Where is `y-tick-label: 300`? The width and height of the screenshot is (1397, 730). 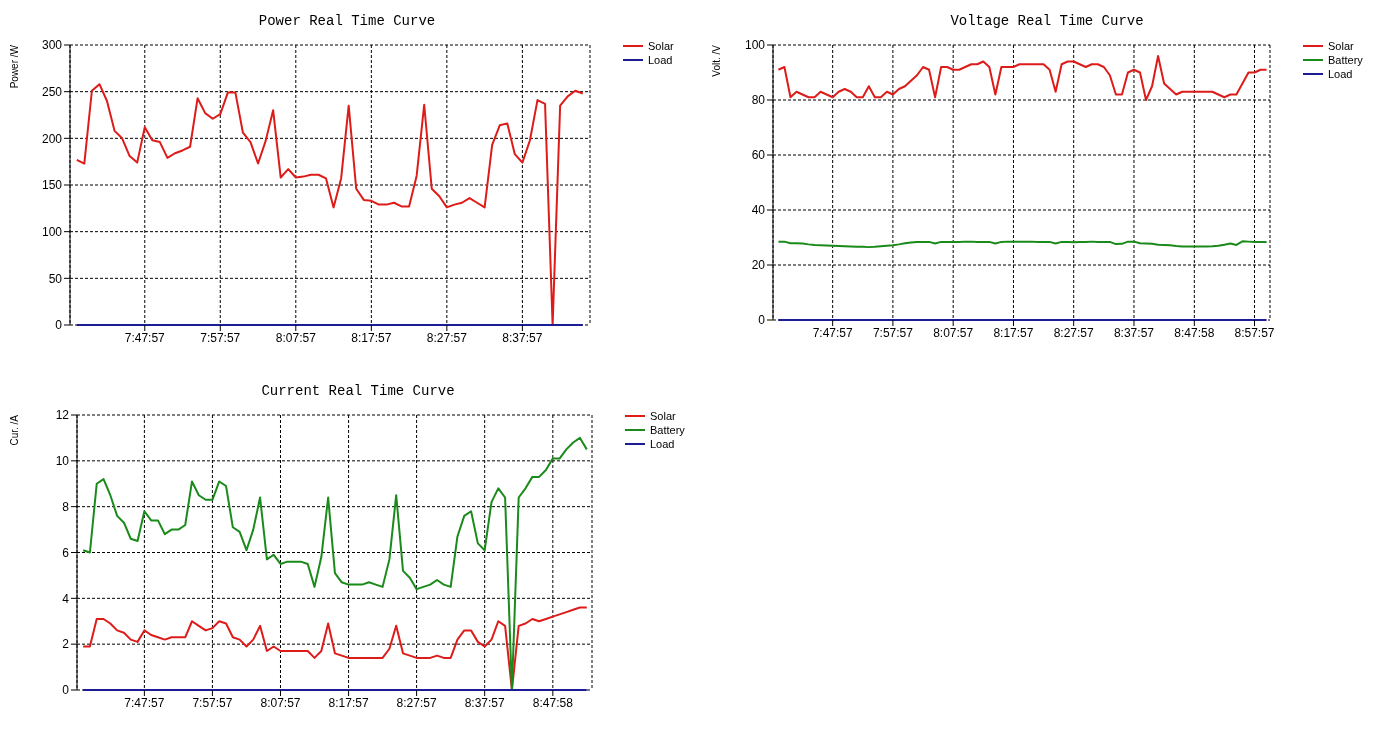
y-tick-label: 300 is located at coordinates (52, 45).